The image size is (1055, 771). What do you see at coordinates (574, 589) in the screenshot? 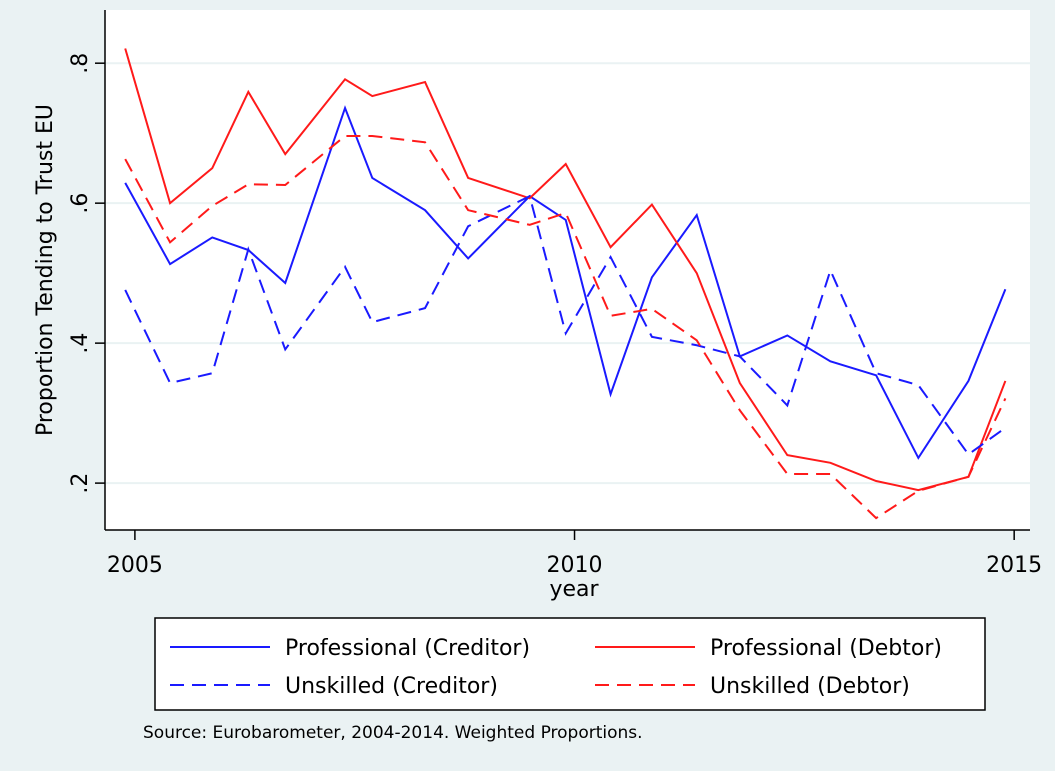
I see `x-axis-label: year` at bounding box center [574, 589].